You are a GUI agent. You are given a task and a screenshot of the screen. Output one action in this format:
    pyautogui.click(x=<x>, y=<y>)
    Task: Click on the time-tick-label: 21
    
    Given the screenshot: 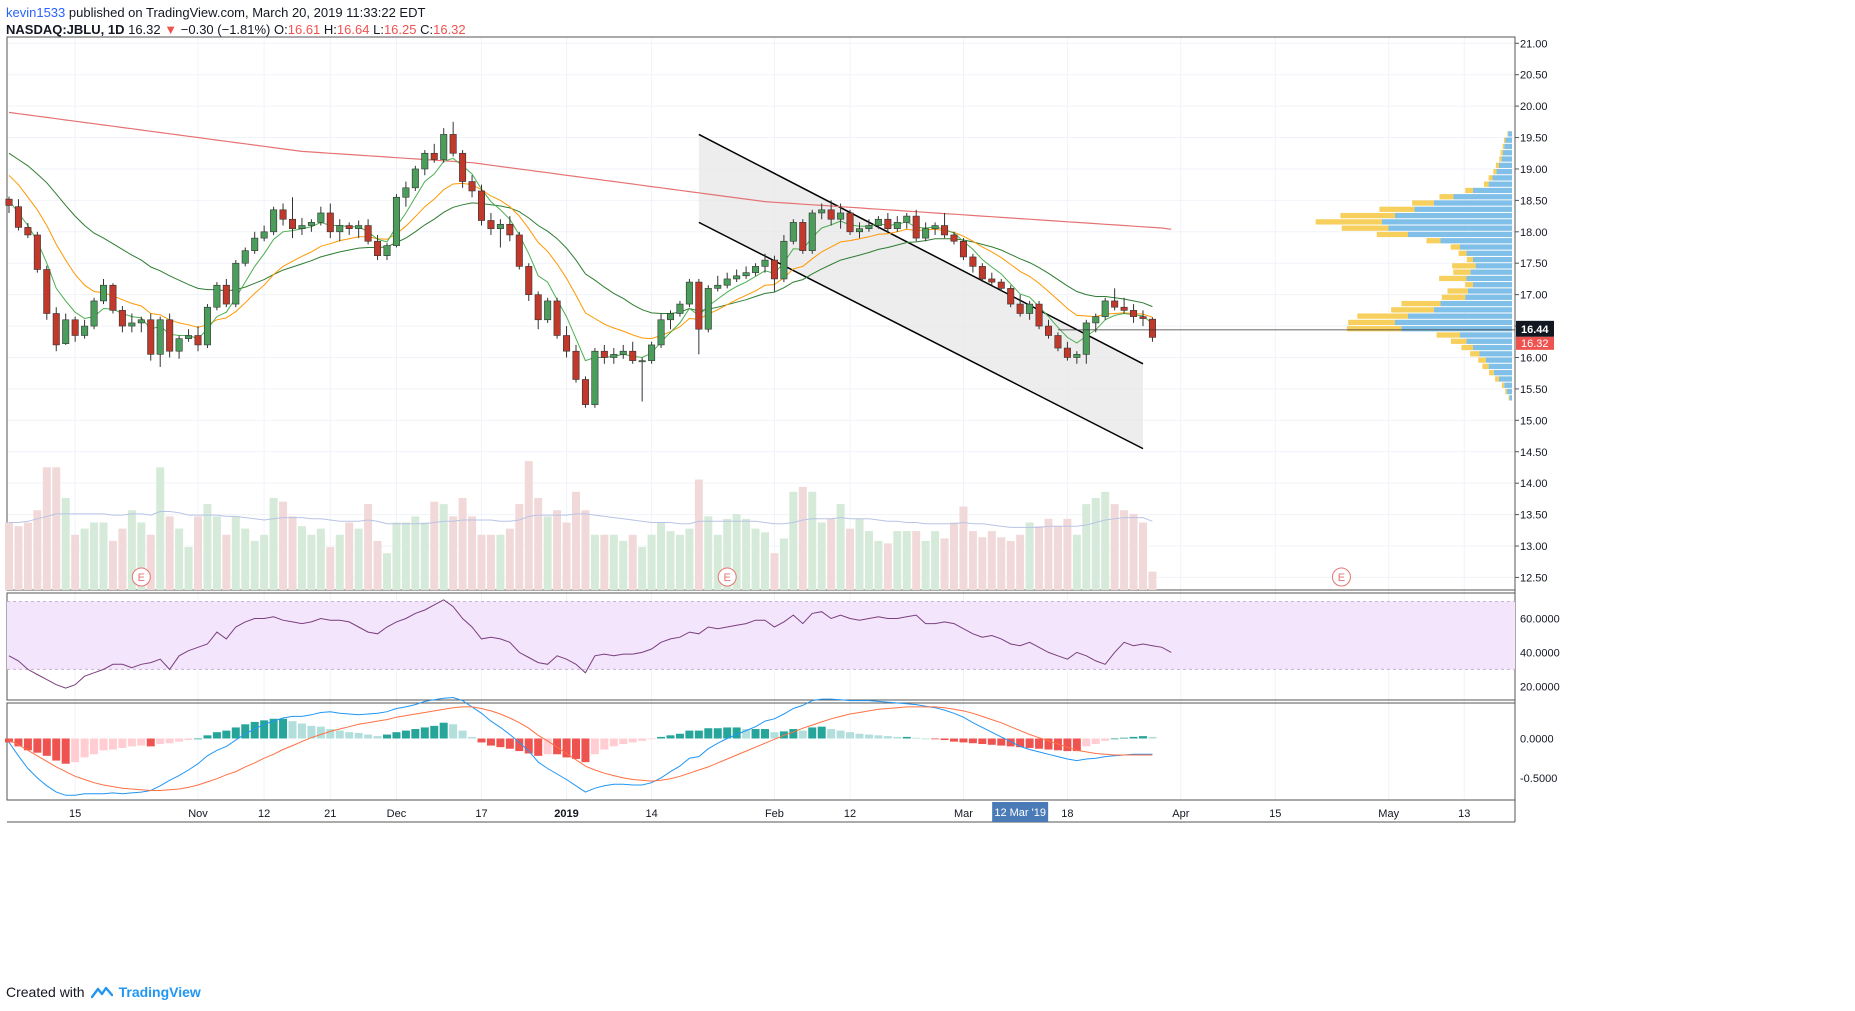 What is the action you would take?
    pyautogui.click(x=330, y=814)
    